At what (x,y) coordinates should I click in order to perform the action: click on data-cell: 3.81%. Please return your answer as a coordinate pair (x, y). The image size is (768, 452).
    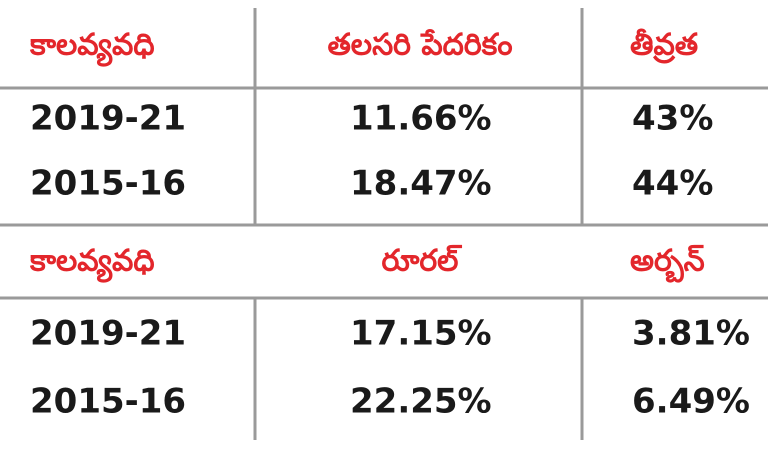
    Looking at the image, I should click on (691, 334).